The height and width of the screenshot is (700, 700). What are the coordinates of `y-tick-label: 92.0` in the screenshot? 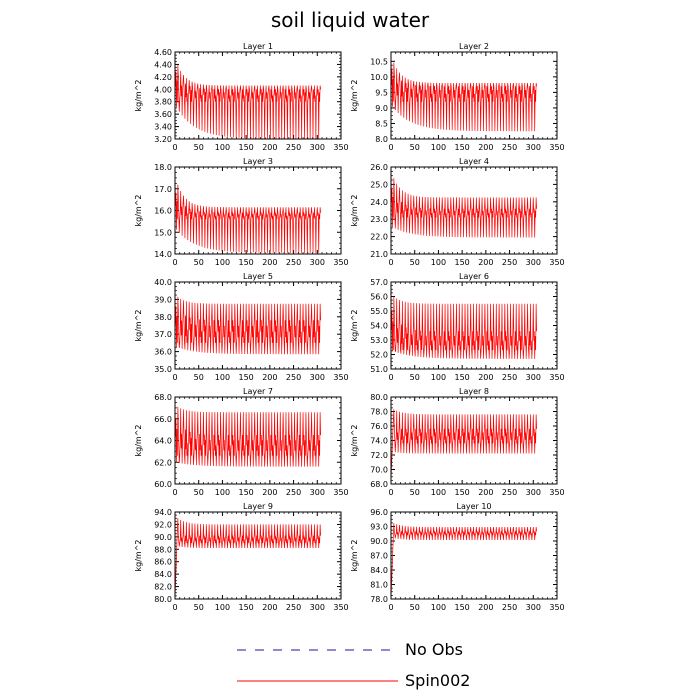 It's located at (163, 524).